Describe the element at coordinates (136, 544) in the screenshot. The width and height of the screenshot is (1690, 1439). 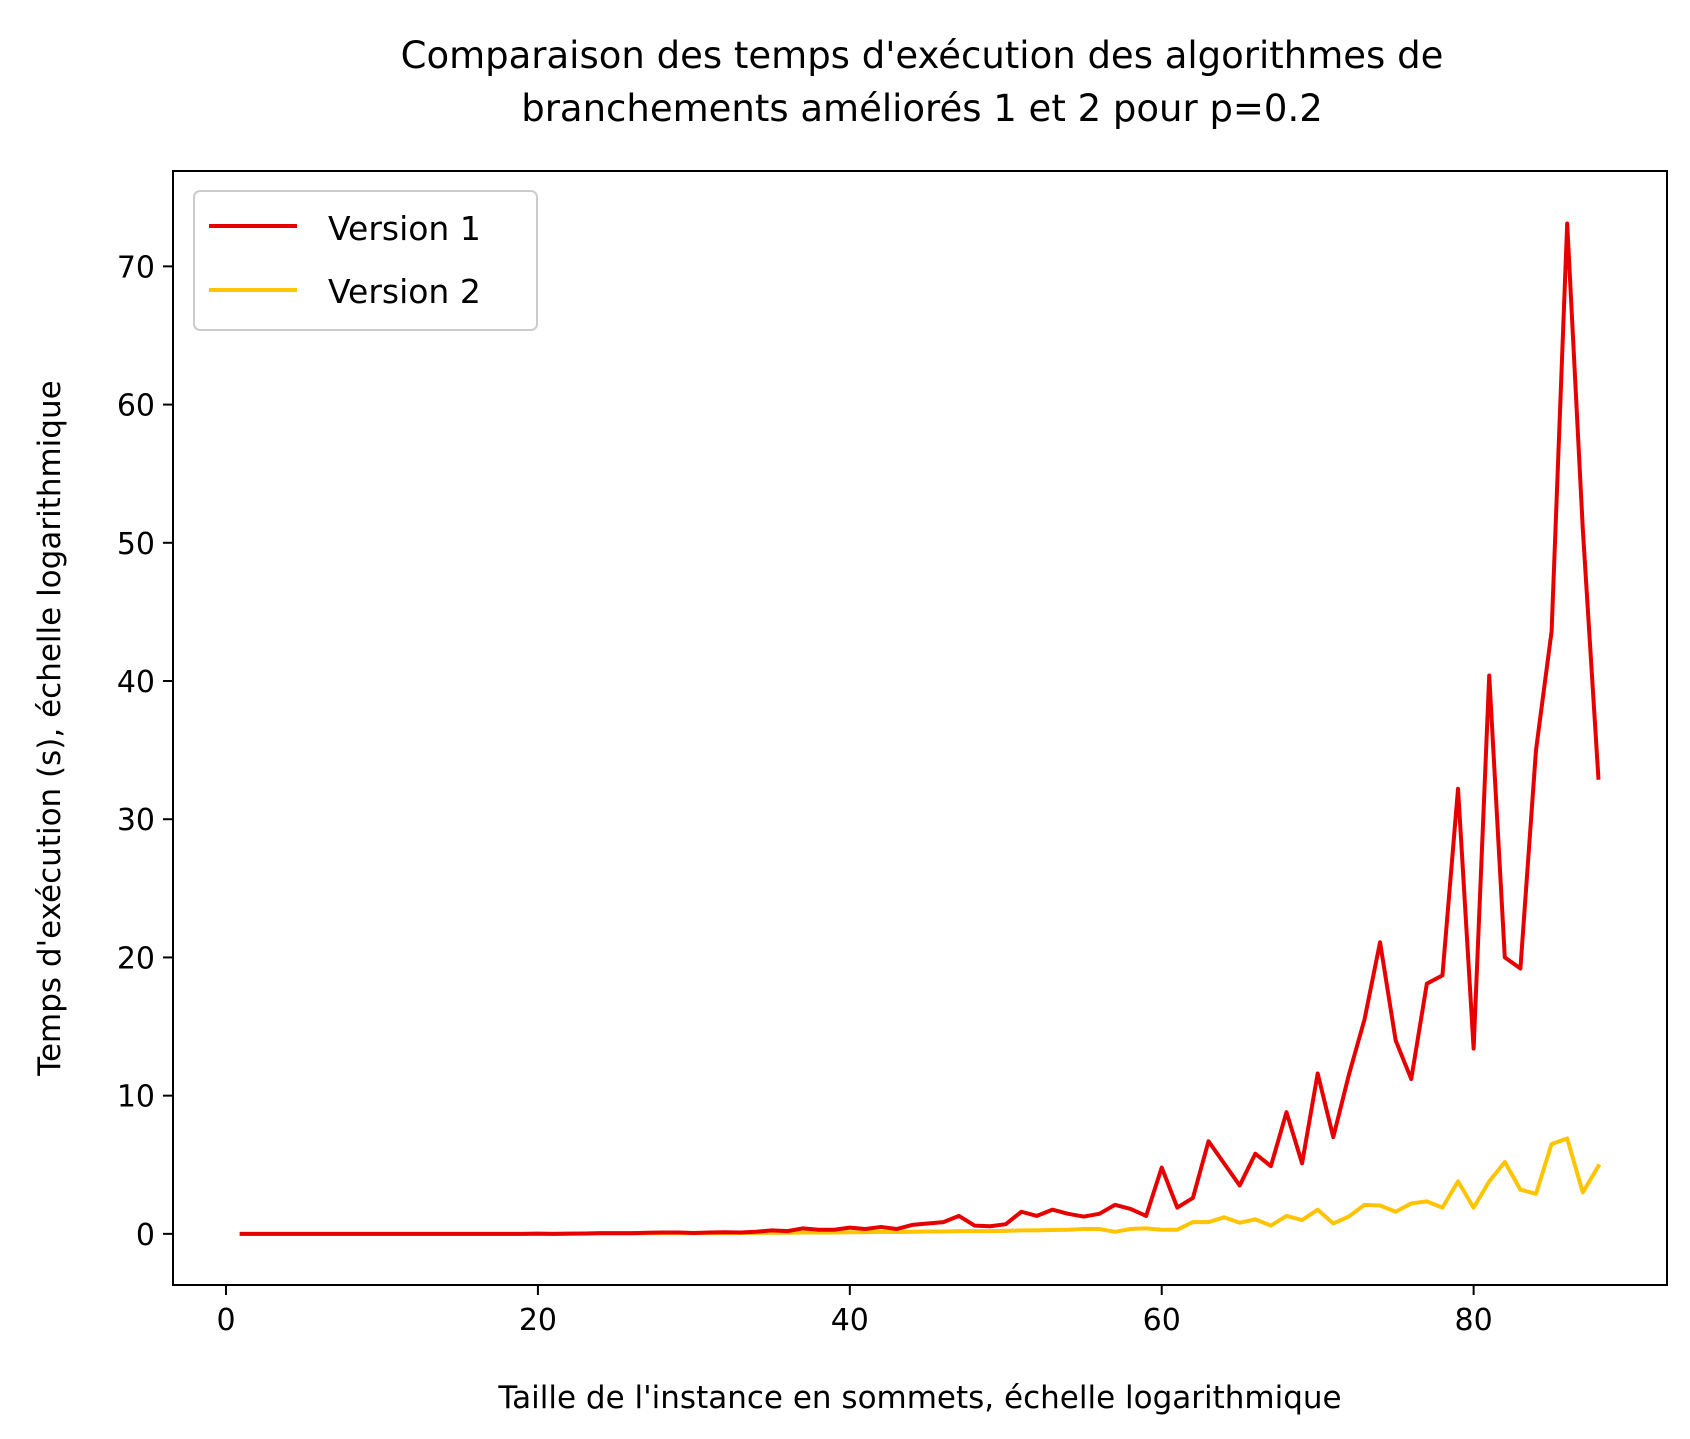
I see `y-tick-label-50: 50` at that location.